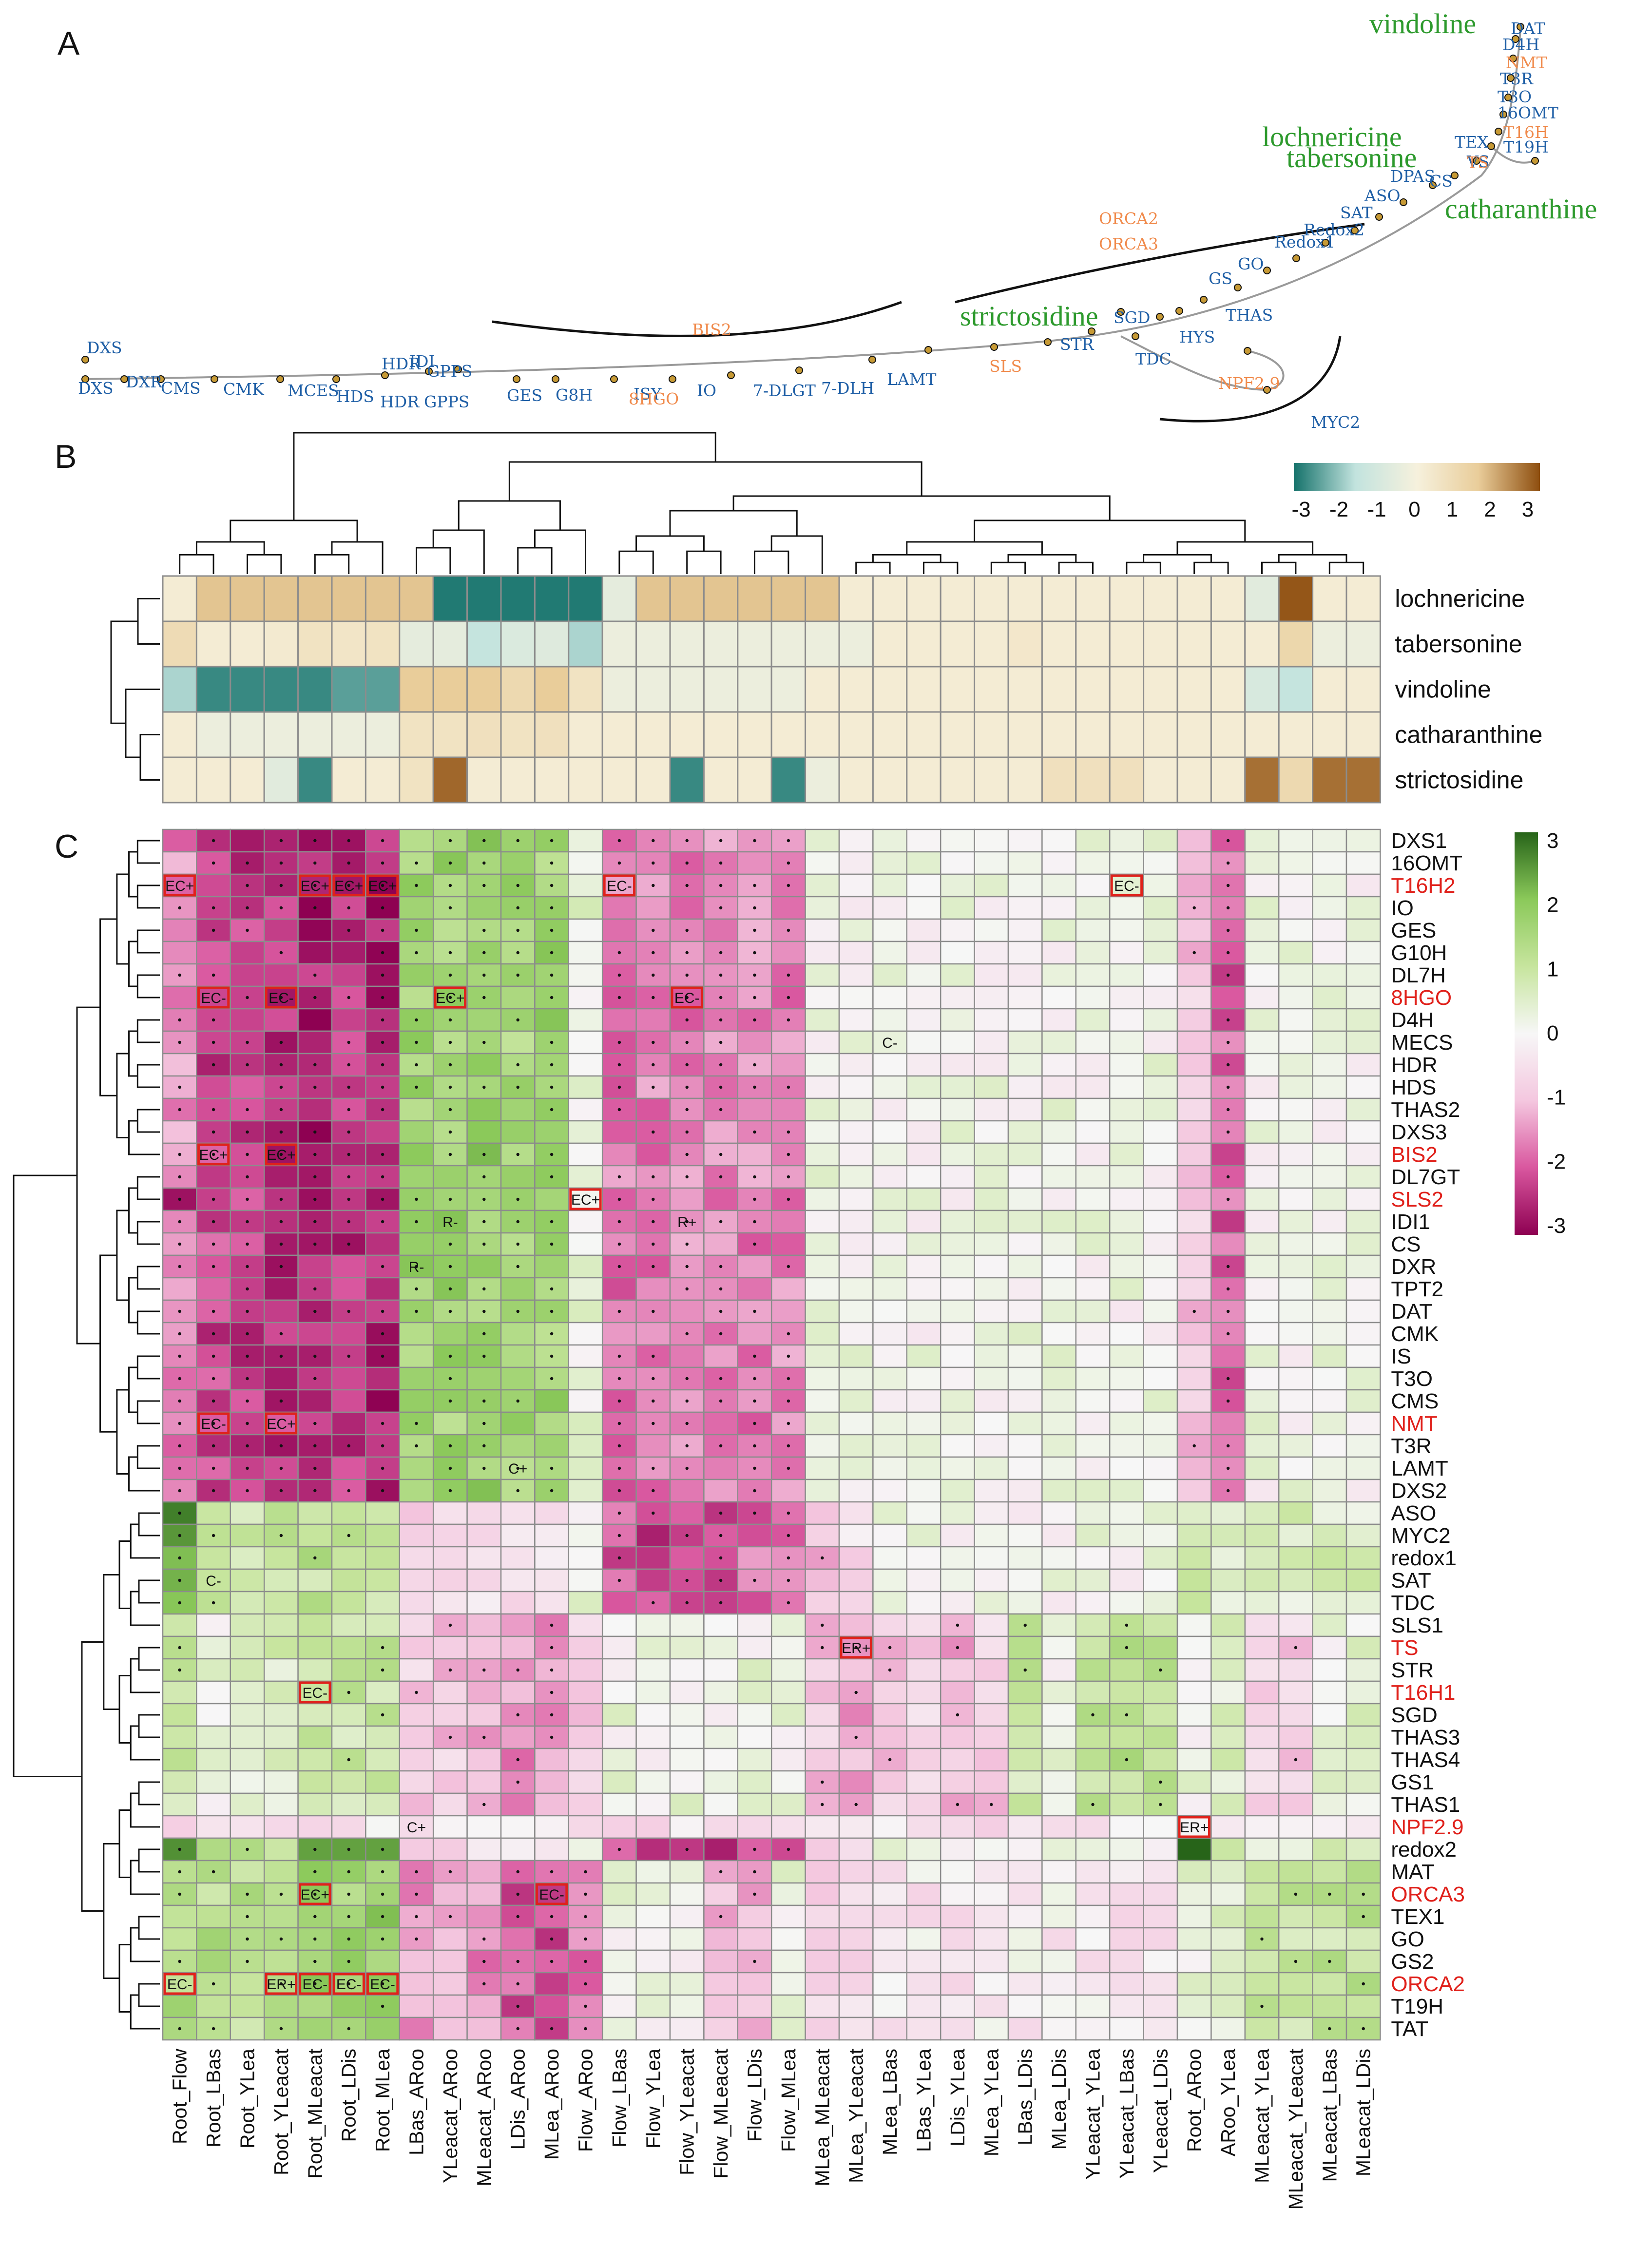 The width and height of the screenshot is (1652, 2247). I want to click on pathway-gene-idi: IDI, so click(422, 361).